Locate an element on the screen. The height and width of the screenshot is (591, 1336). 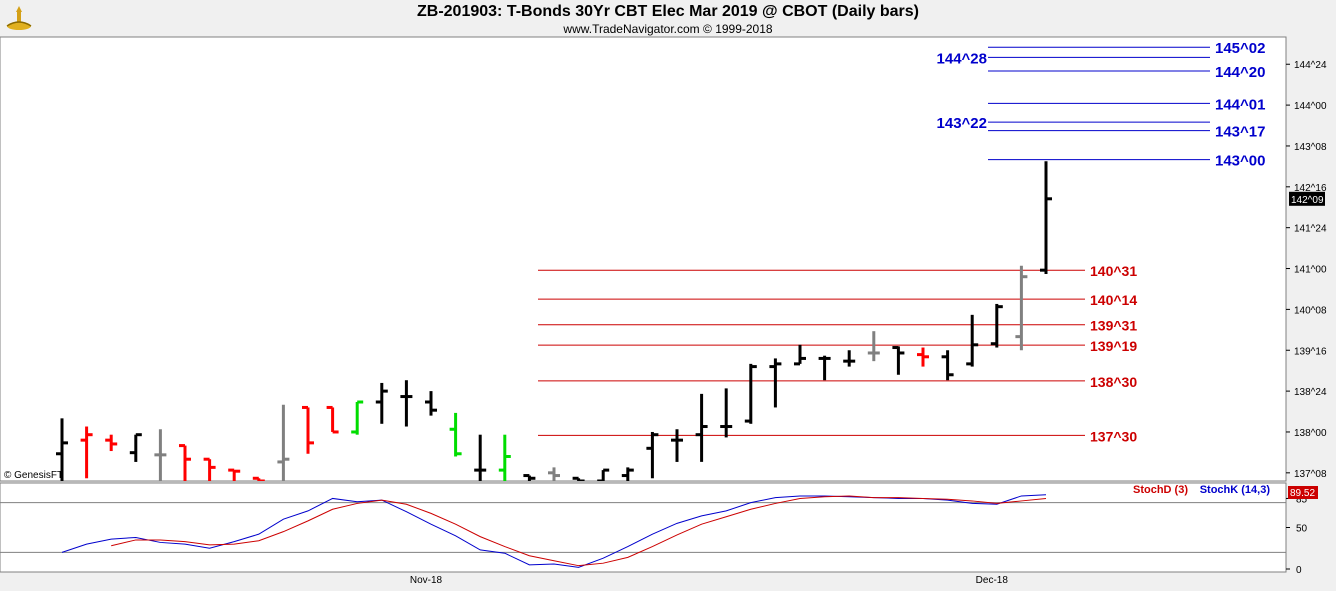
level-label: 138^30 is located at coordinates (1113, 382).